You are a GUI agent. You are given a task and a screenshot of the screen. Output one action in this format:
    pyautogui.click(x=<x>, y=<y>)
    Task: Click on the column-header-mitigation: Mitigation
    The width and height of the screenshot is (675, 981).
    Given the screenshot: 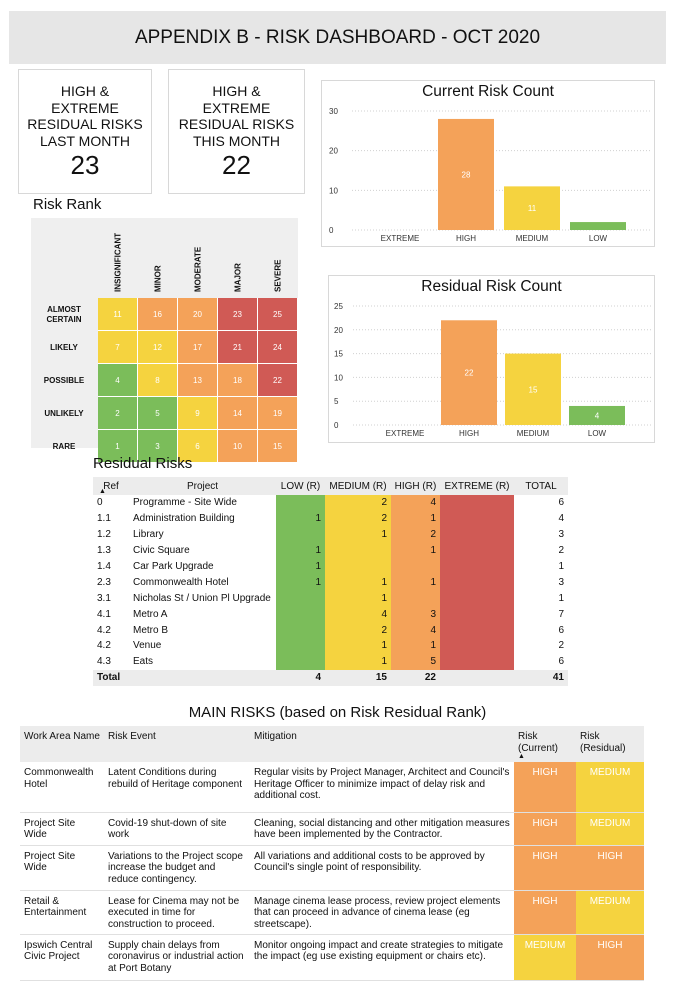 What is the action you would take?
    pyautogui.click(x=382, y=744)
    